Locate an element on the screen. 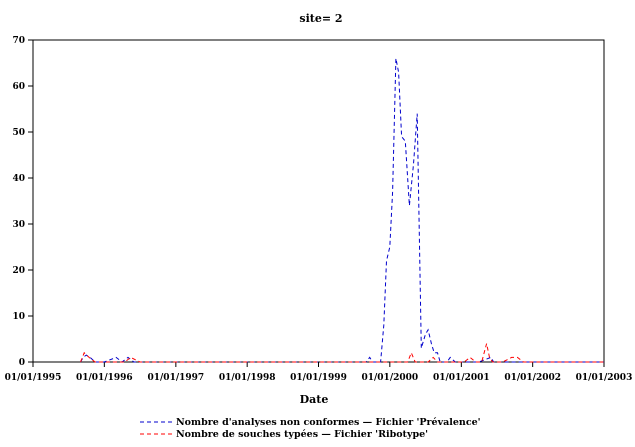 The width and height of the screenshot is (635, 447). y-tick-label: 40 is located at coordinates (18, 179).